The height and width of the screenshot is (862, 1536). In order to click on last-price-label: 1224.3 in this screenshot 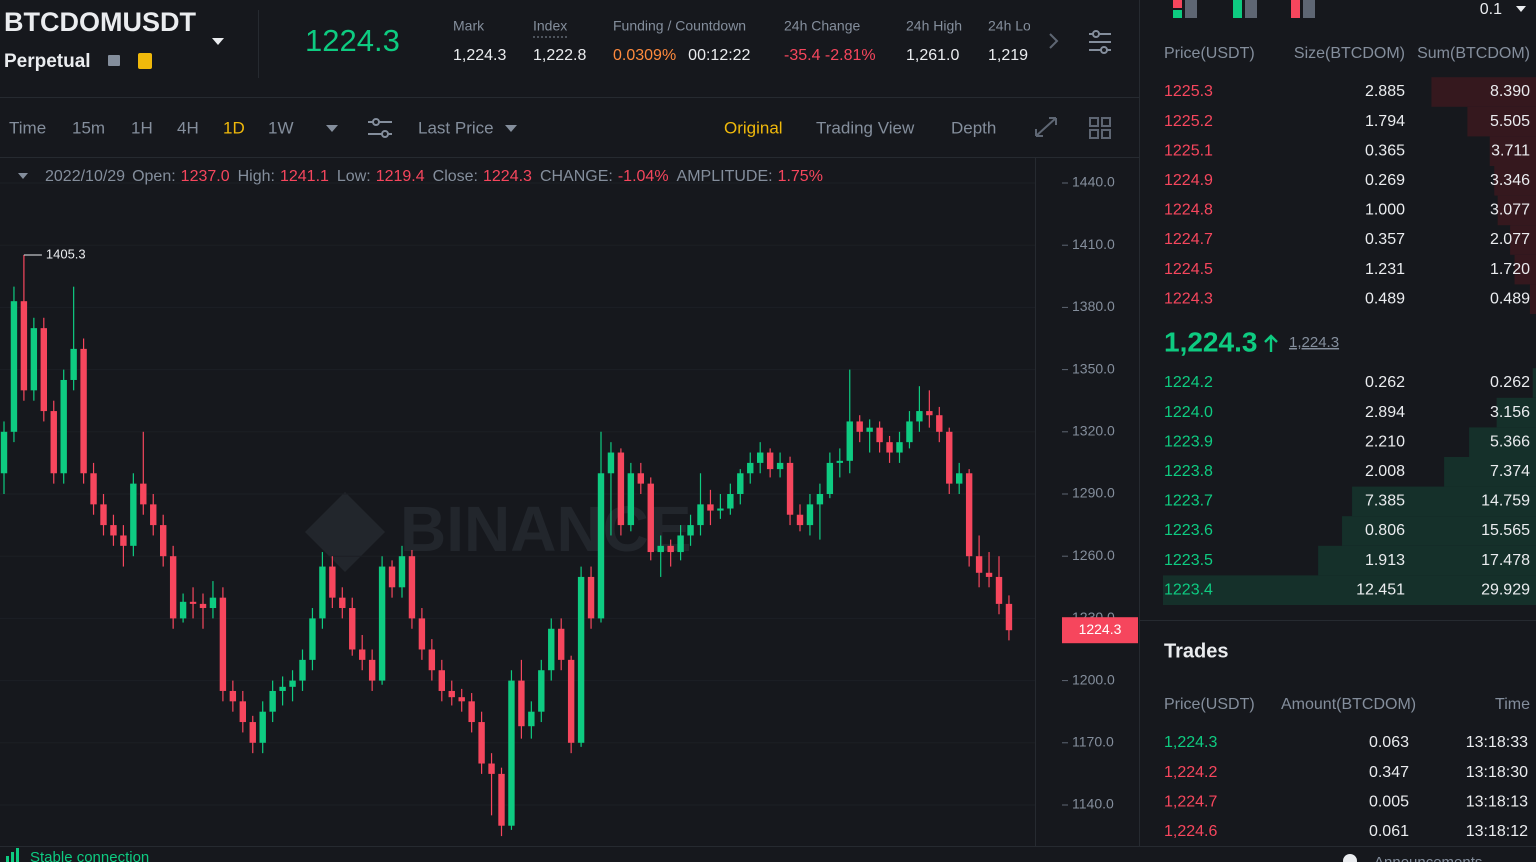, I will do `click(1100, 629)`.